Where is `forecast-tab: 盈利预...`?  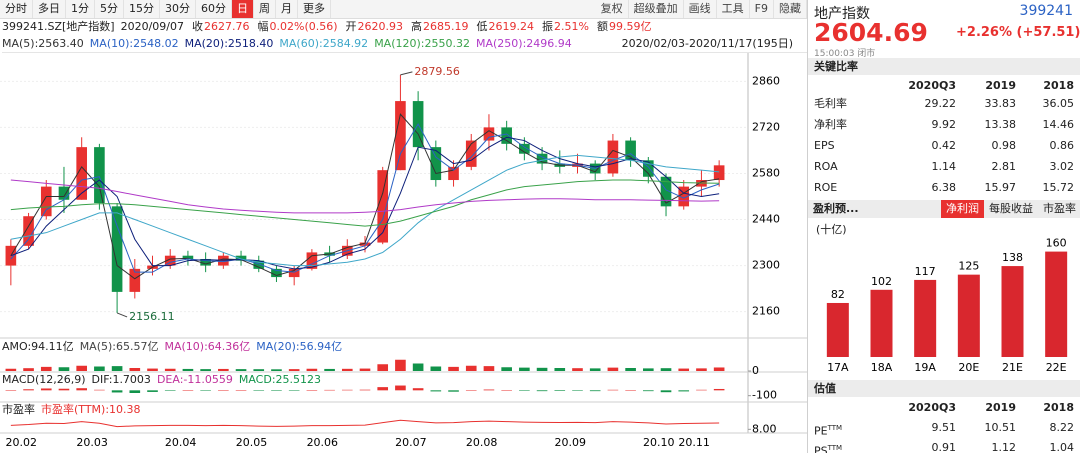
forecast-tab: 盈利预... is located at coordinates (836, 208).